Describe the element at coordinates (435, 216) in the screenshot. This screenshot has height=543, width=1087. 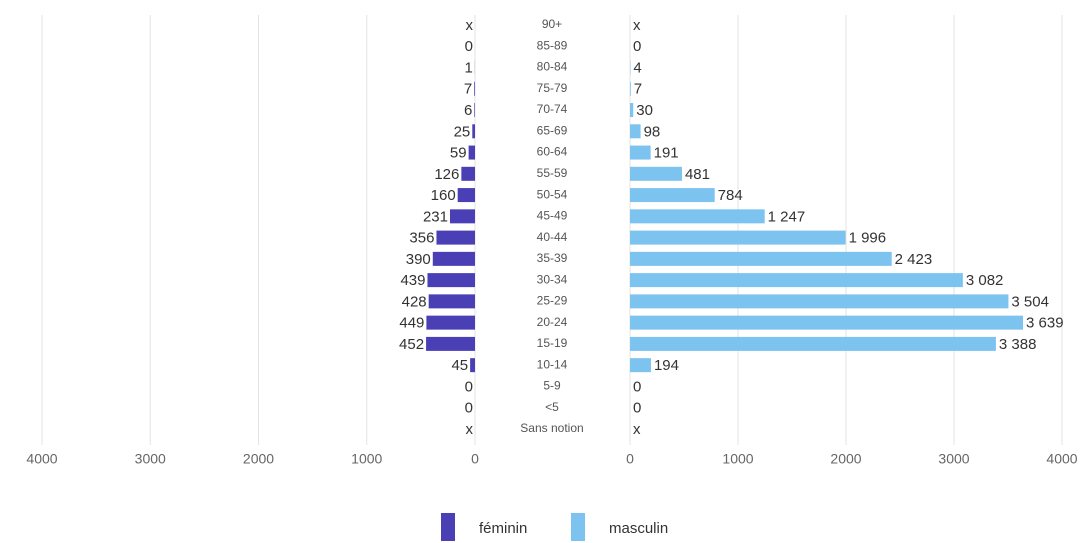
I see `value-label: 231` at that location.